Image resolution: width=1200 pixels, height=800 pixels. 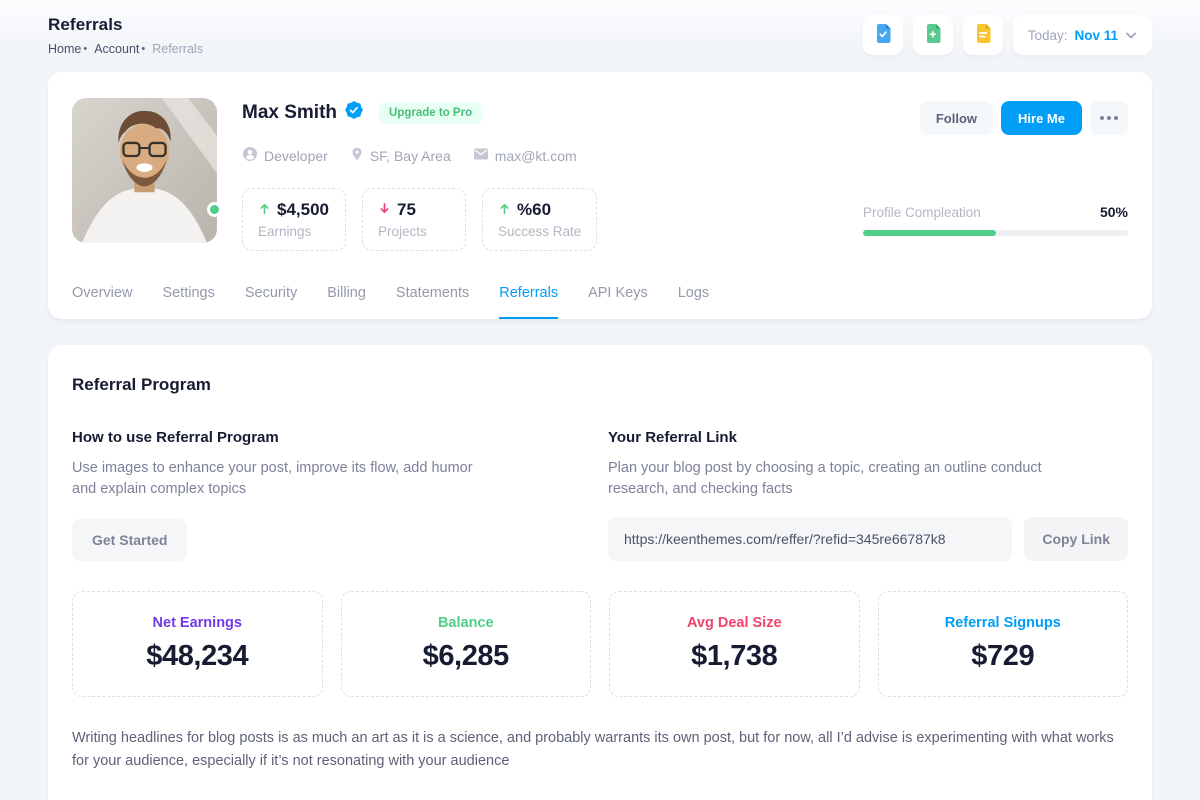 I want to click on verified-badge-icon, so click(x=354, y=112).